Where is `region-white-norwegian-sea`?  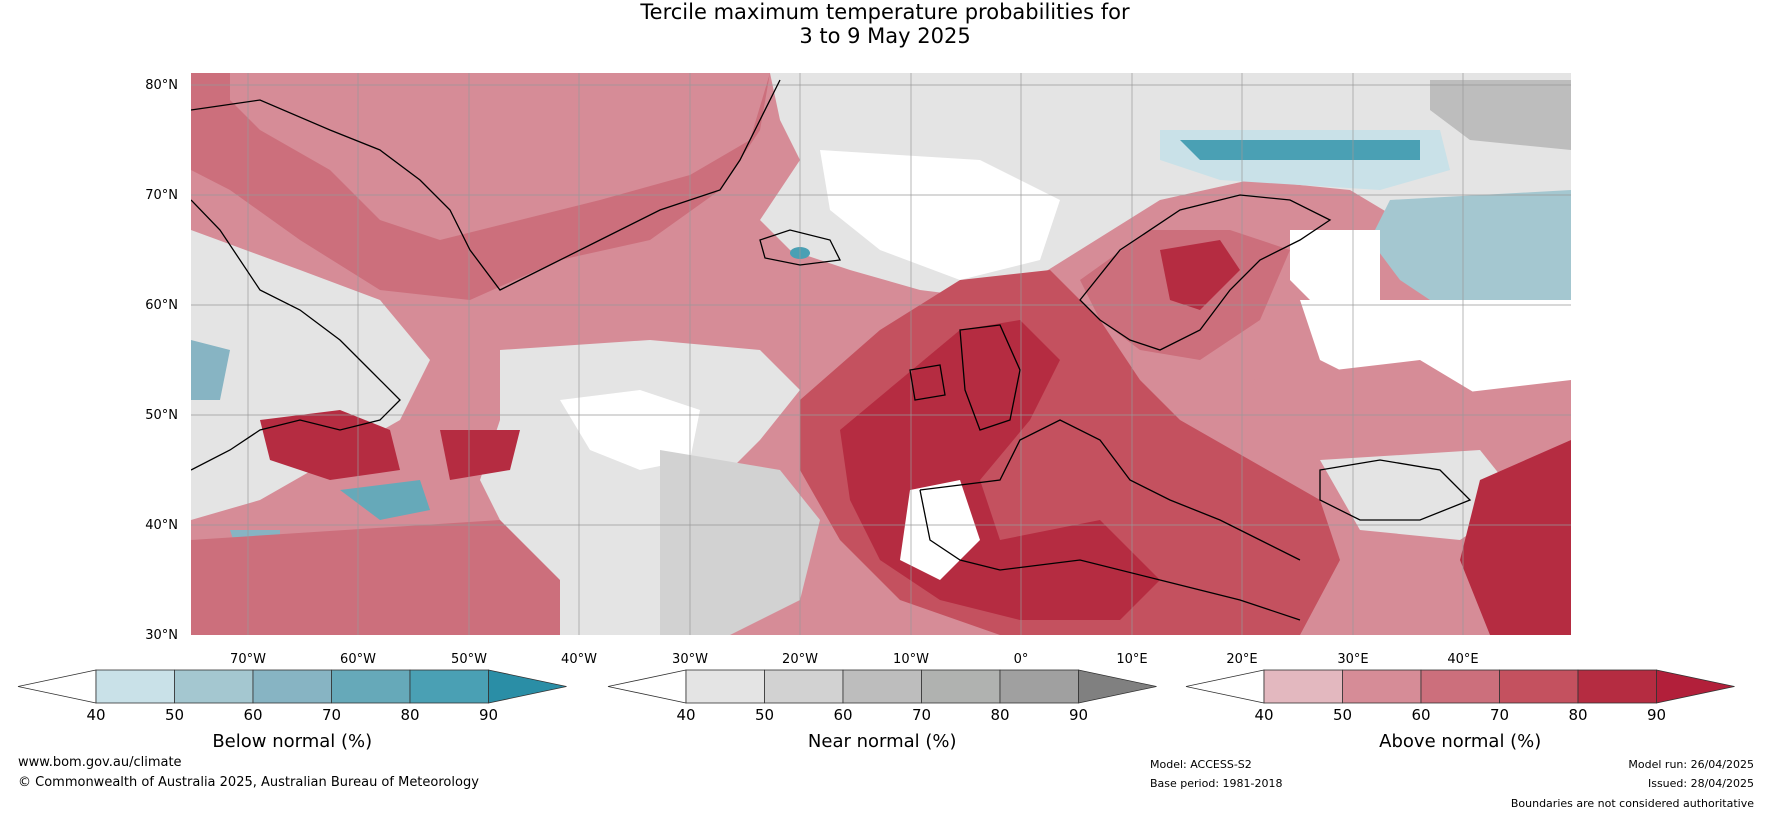
region-white-norwegian-sea is located at coordinates (940, 215).